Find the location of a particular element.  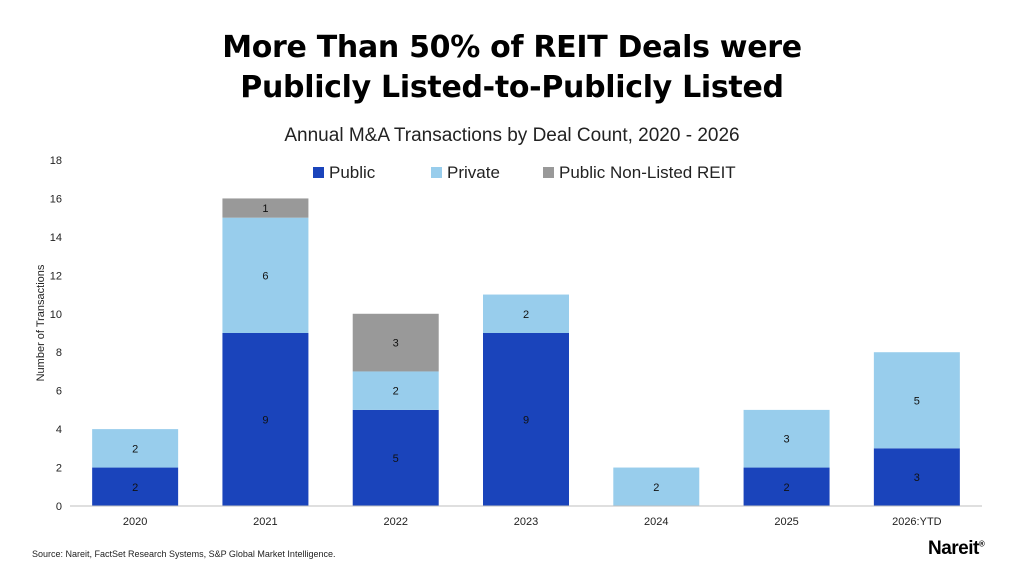

x-tick-label: 2024 is located at coordinates (656, 522).